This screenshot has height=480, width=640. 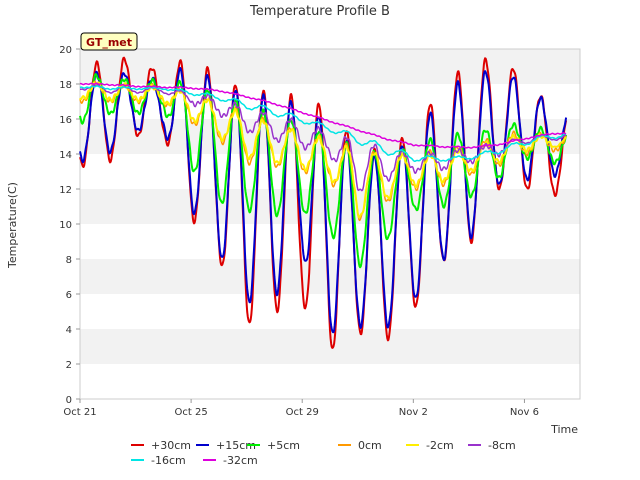 I want to click on legend-label: -8cm, so click(x=502, y=445).